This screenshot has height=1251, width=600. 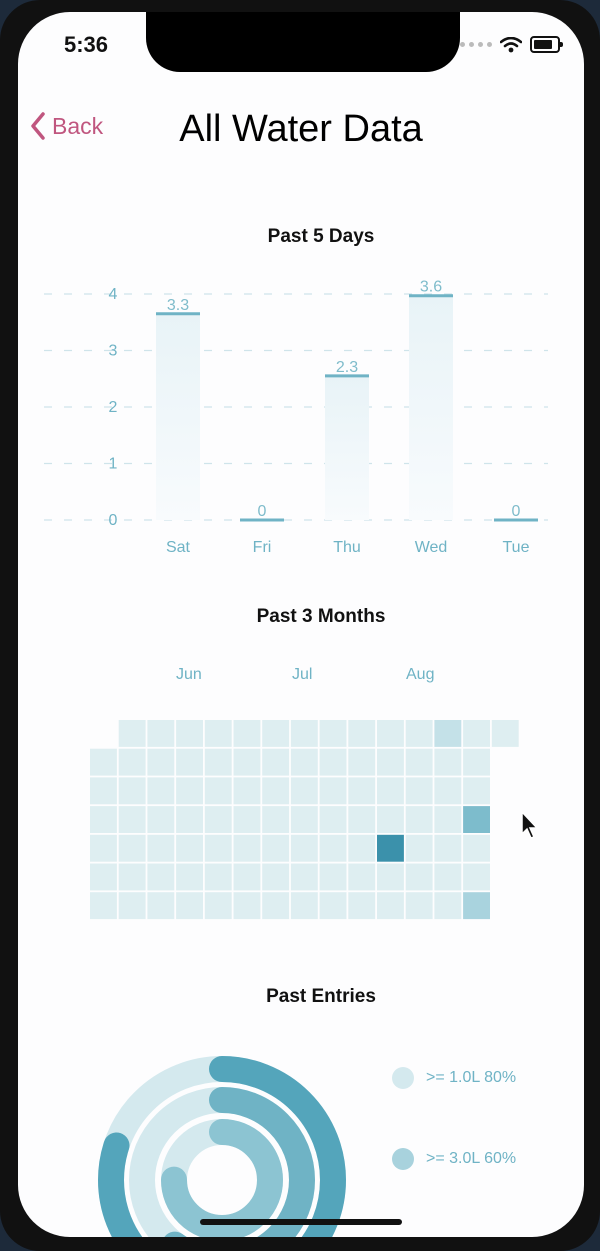 I want to click on back-button: Back, so click(x=66, y=126).